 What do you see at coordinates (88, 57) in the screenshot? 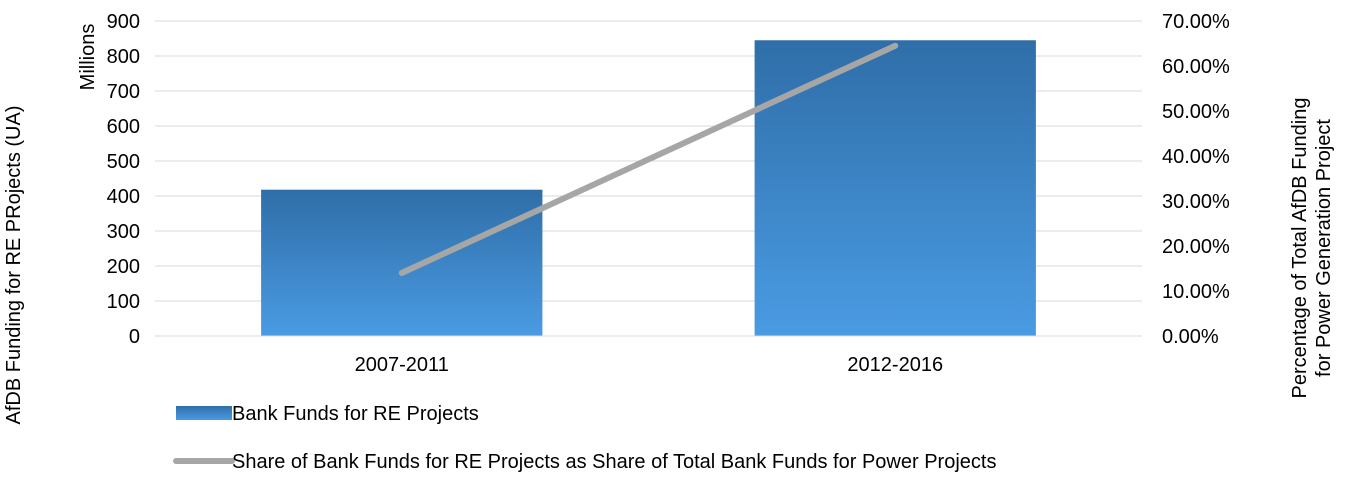
I see `y-axis-unit-label: Millions` at bounding box center [88, 57].